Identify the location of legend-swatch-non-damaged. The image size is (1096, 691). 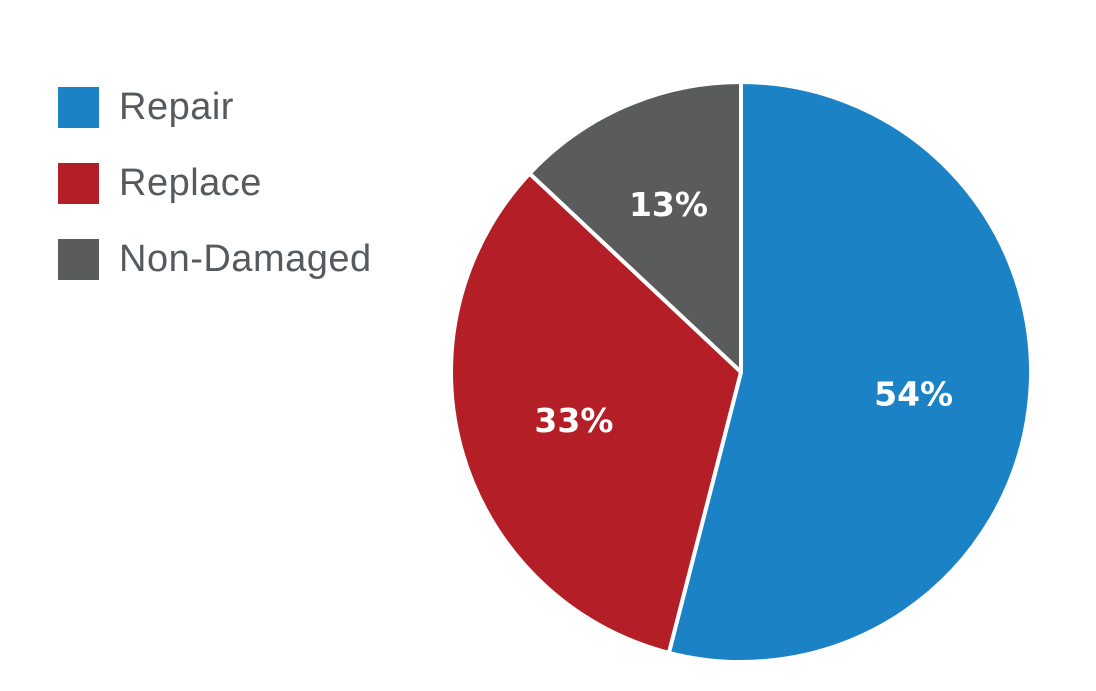
(78, 259).